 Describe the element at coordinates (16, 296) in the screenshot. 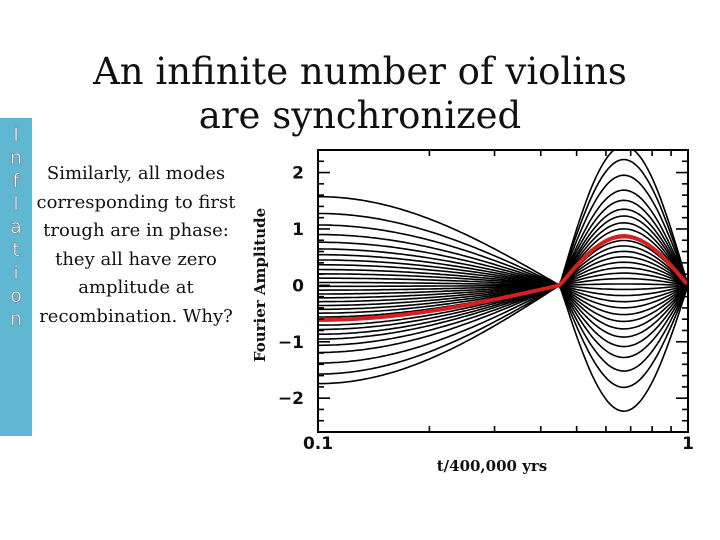

I see `vertical-letter: o` at that location.